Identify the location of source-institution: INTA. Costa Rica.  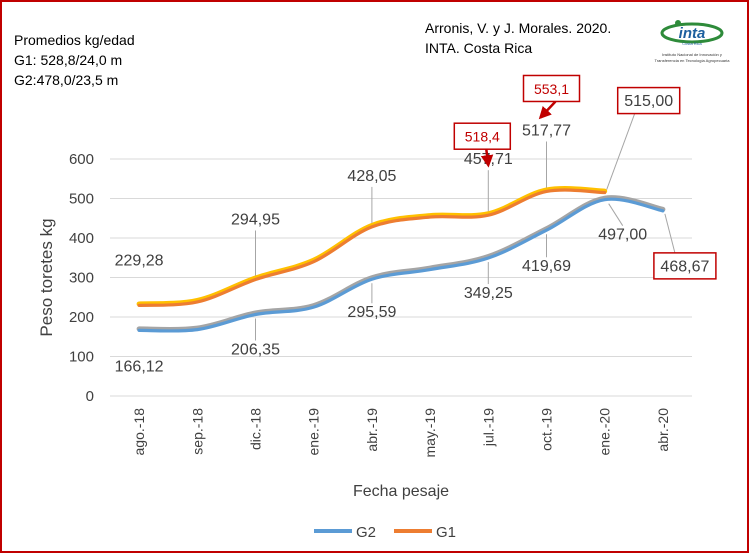
(479, 48).